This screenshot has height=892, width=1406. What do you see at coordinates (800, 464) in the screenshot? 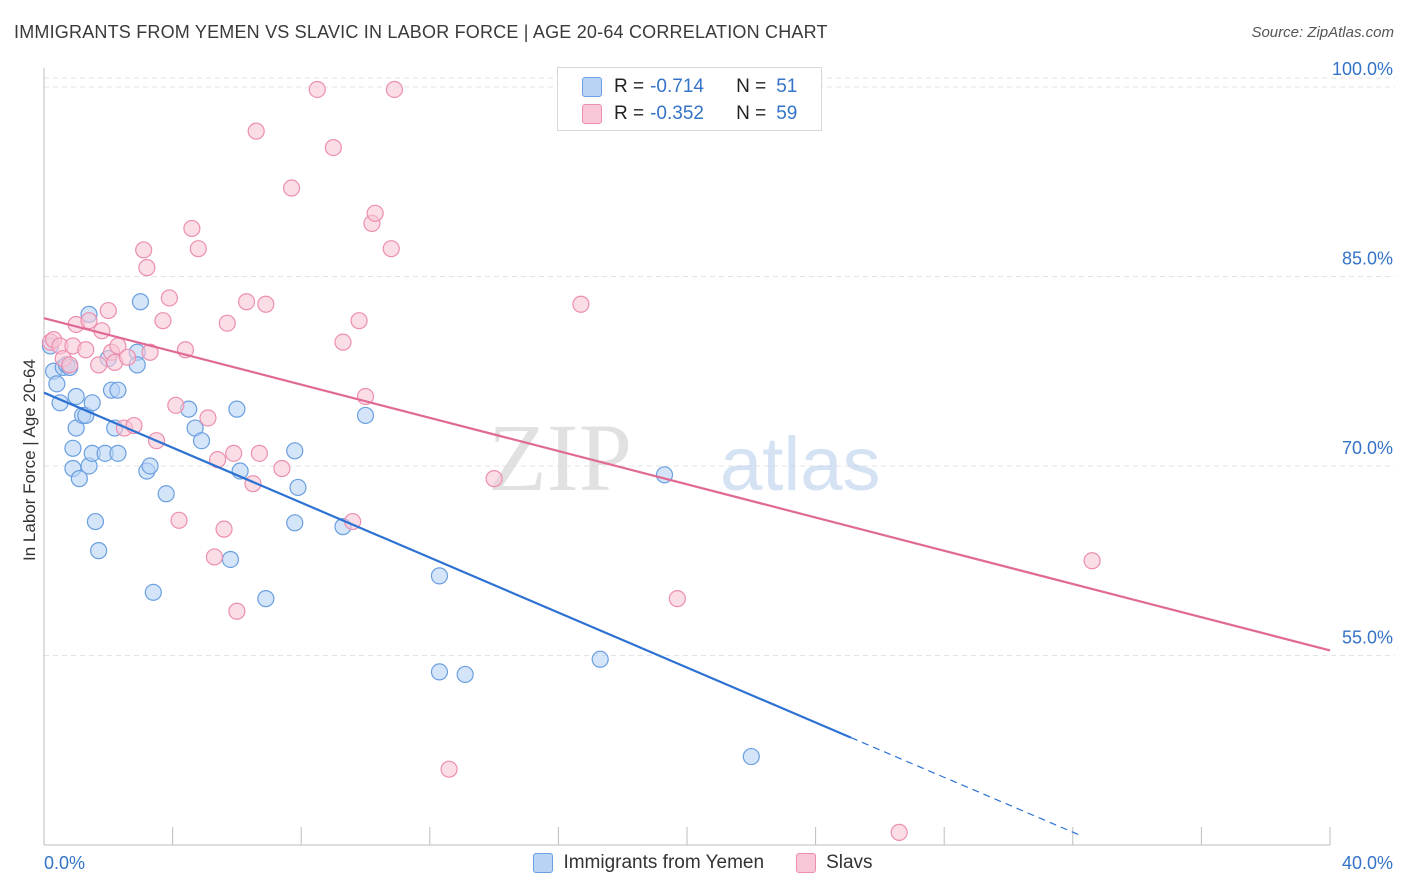
I see `watermark-atlas: atlas` at bounding box center [800, 464].